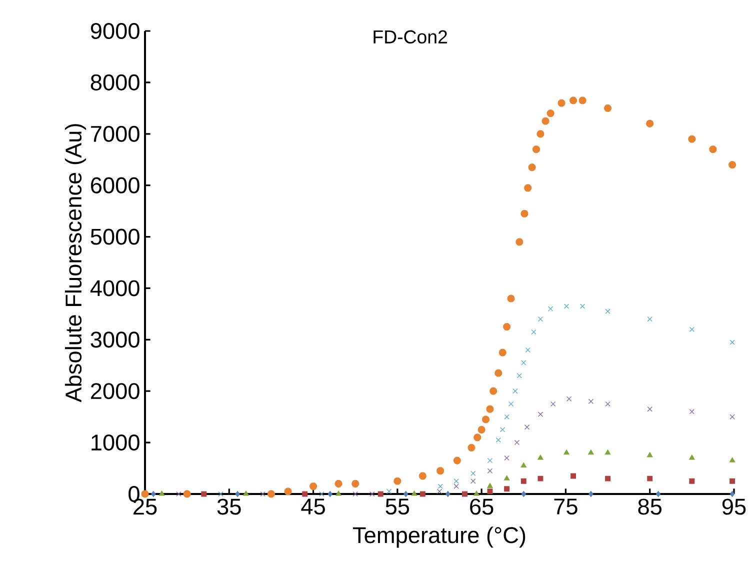 Image resolution: width=754 pixels, height=584 pixels. Describe the element at coordinates (115, 134) in the screenshot. I see `y-tick-label: 7000` at that location.